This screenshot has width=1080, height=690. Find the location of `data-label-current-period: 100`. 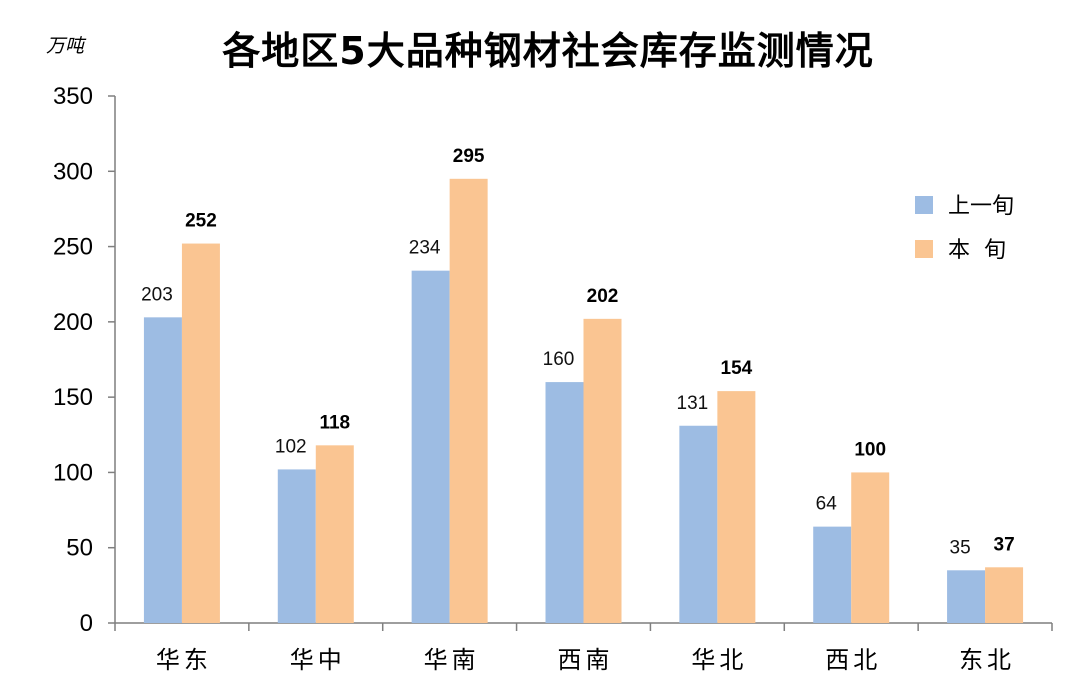

data-label-current-period: 100 is located at coordinates (870, 449).